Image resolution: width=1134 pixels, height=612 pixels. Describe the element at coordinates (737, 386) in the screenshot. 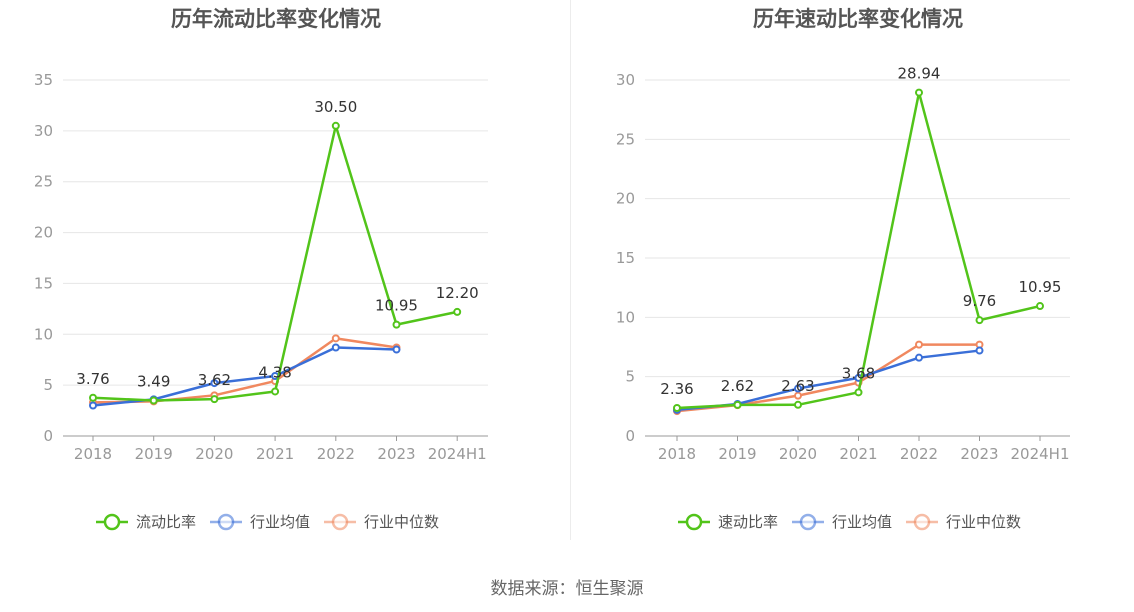

I see `data-label: 2.62` at that location.